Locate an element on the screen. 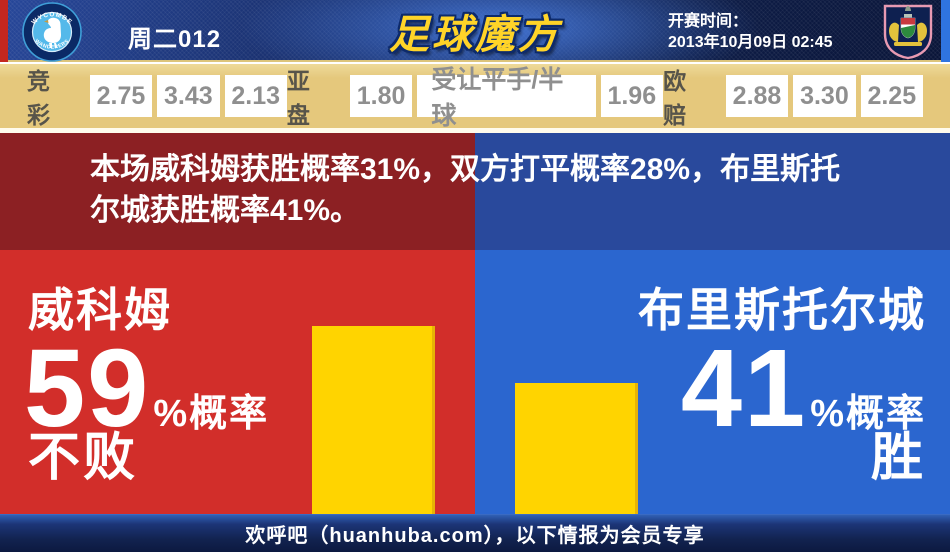 This screenshot has width=950, height=552. odds-group-oupei: 欧赔 2.88 3.30 2.25 is located at coordinates (793, 96).